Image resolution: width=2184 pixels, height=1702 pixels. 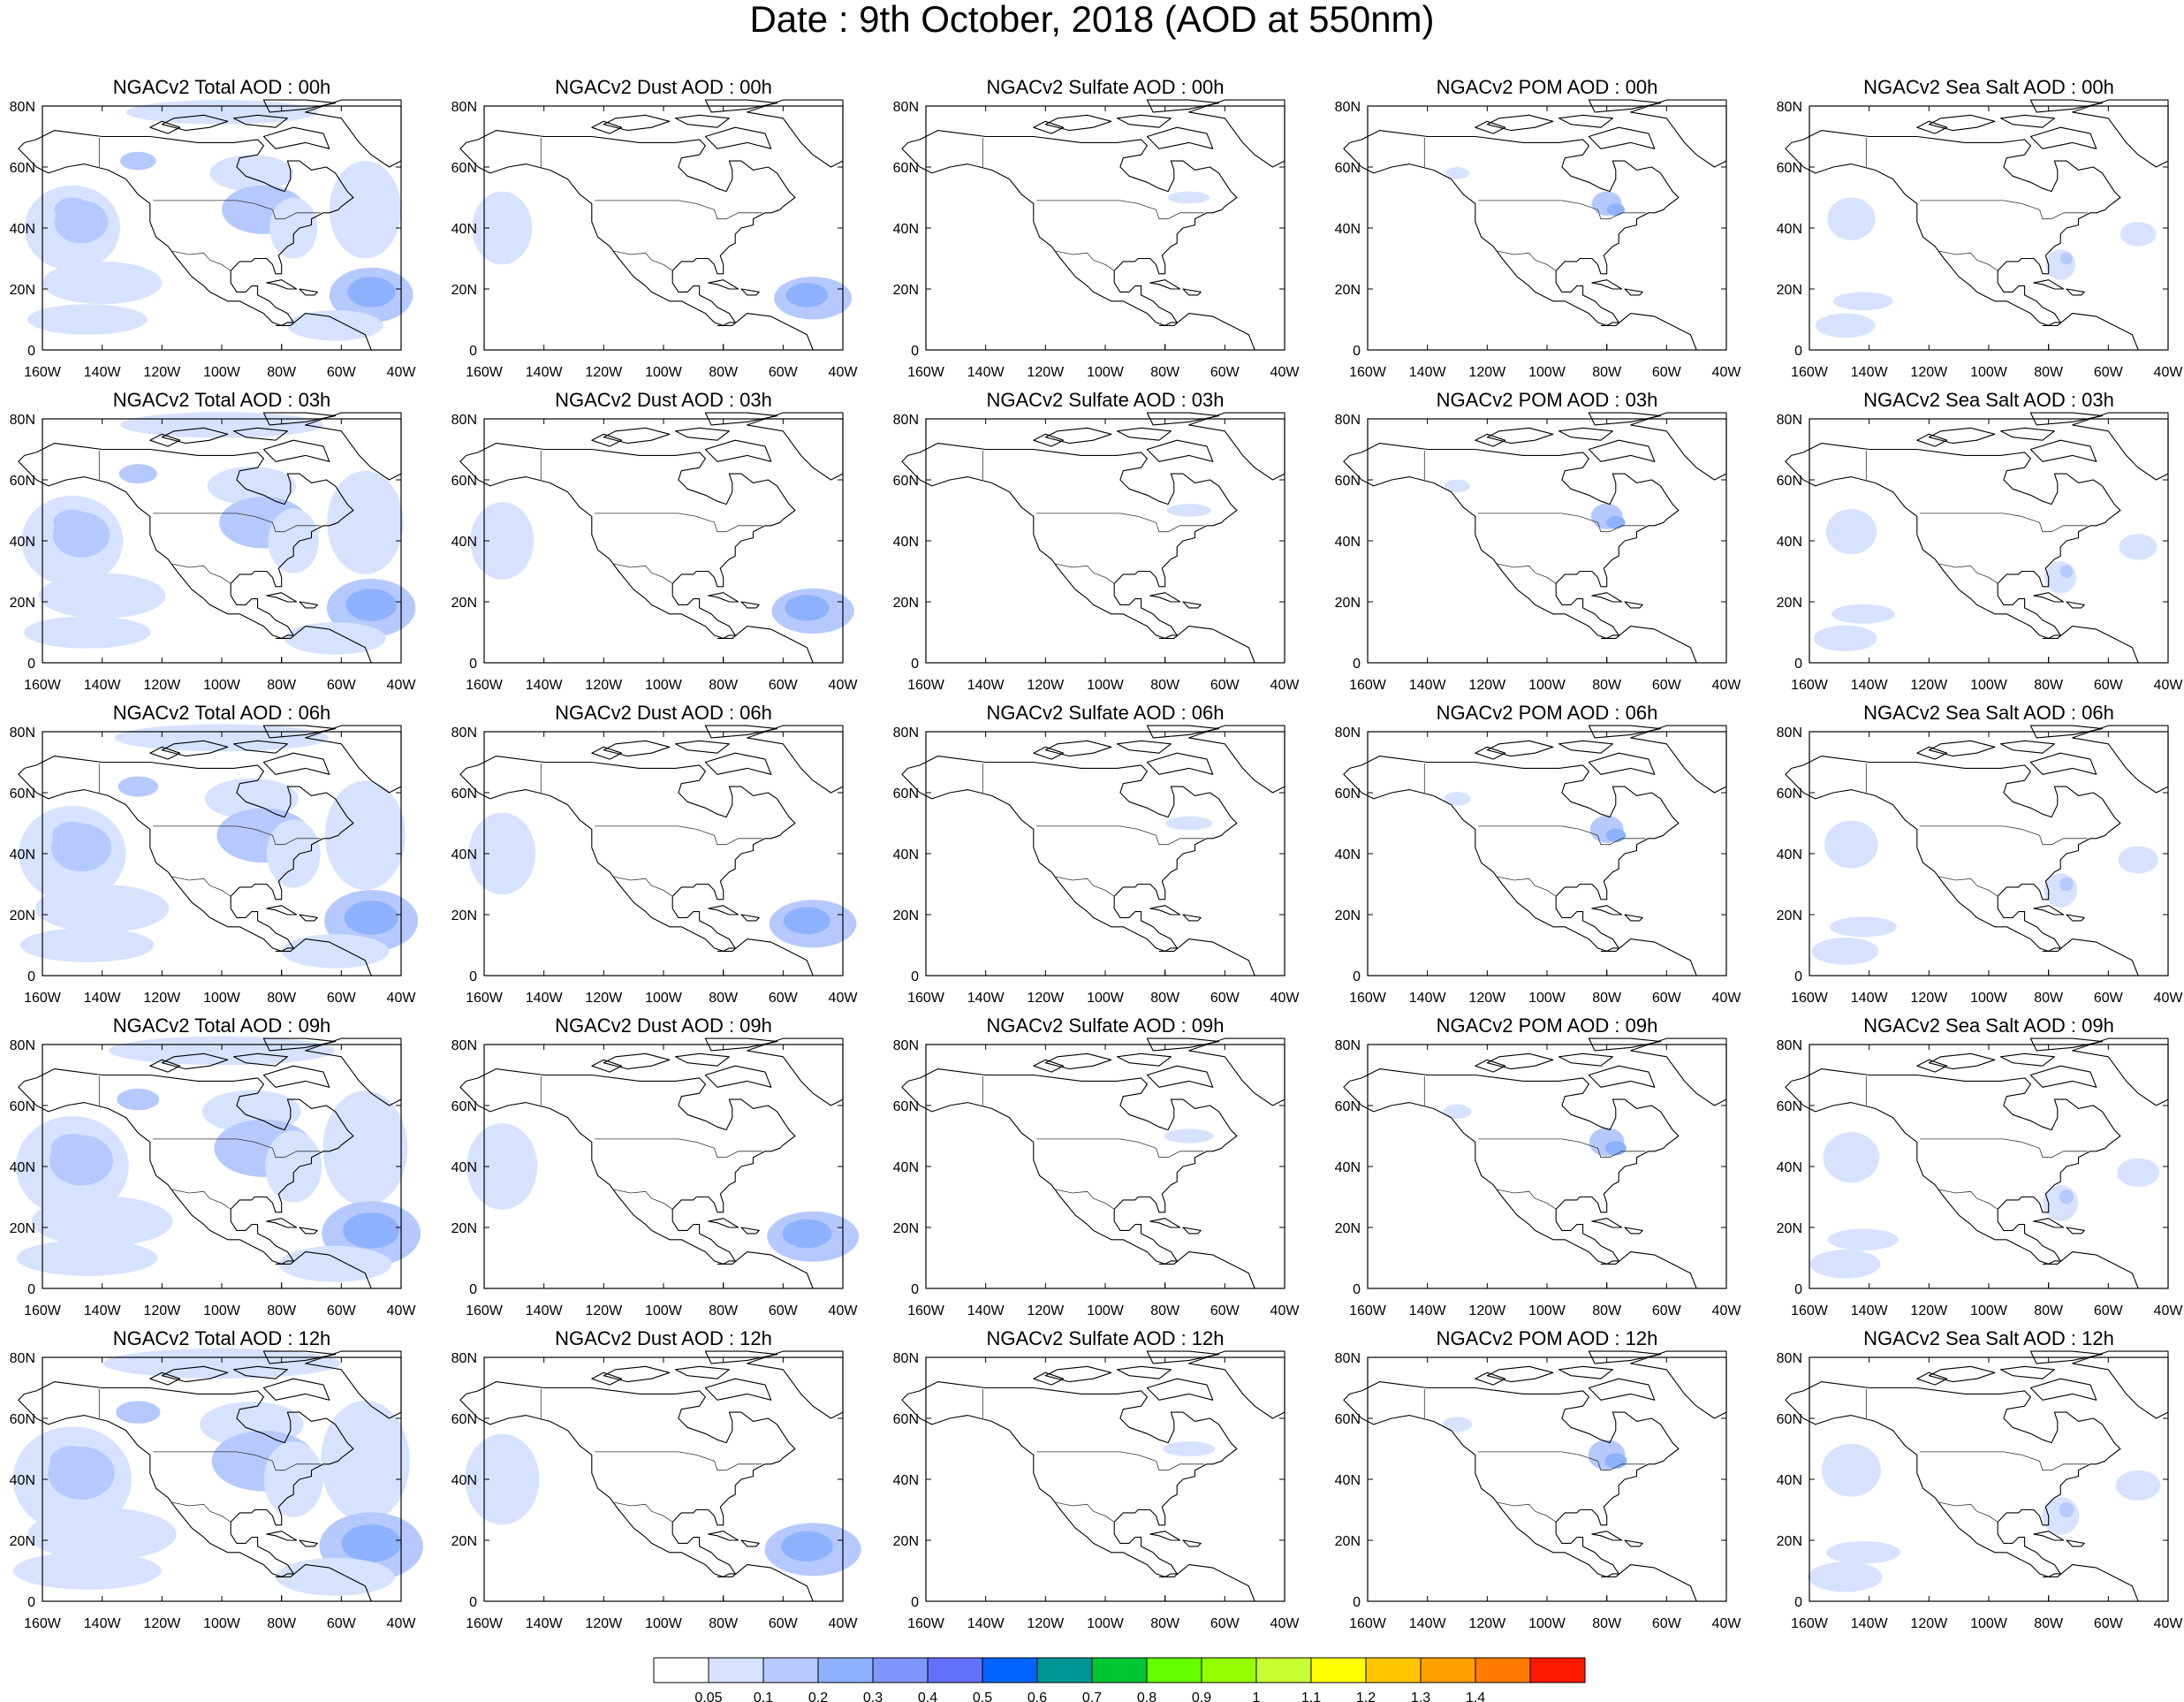 I want to click on panel-title: NGACv2 Sea Salt AOD : 12h, so click(x=1988, y=1338).